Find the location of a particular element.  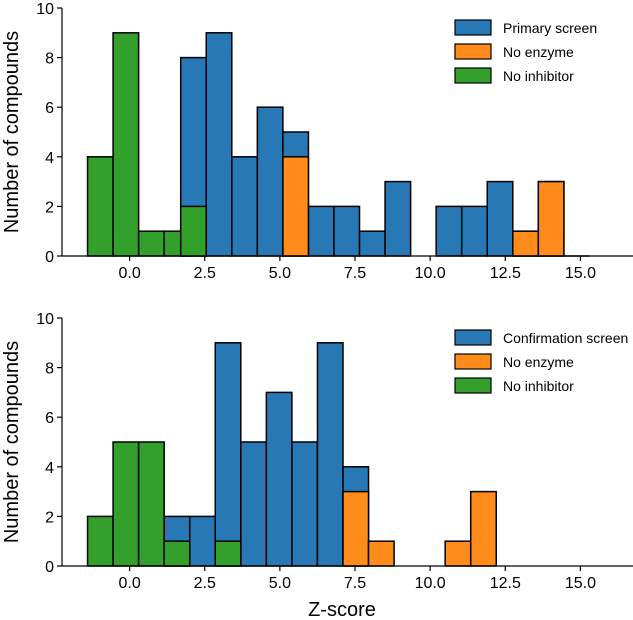

legend: Confirmation screen No enzyme No inhibitor is located at coordinates (541, 361).